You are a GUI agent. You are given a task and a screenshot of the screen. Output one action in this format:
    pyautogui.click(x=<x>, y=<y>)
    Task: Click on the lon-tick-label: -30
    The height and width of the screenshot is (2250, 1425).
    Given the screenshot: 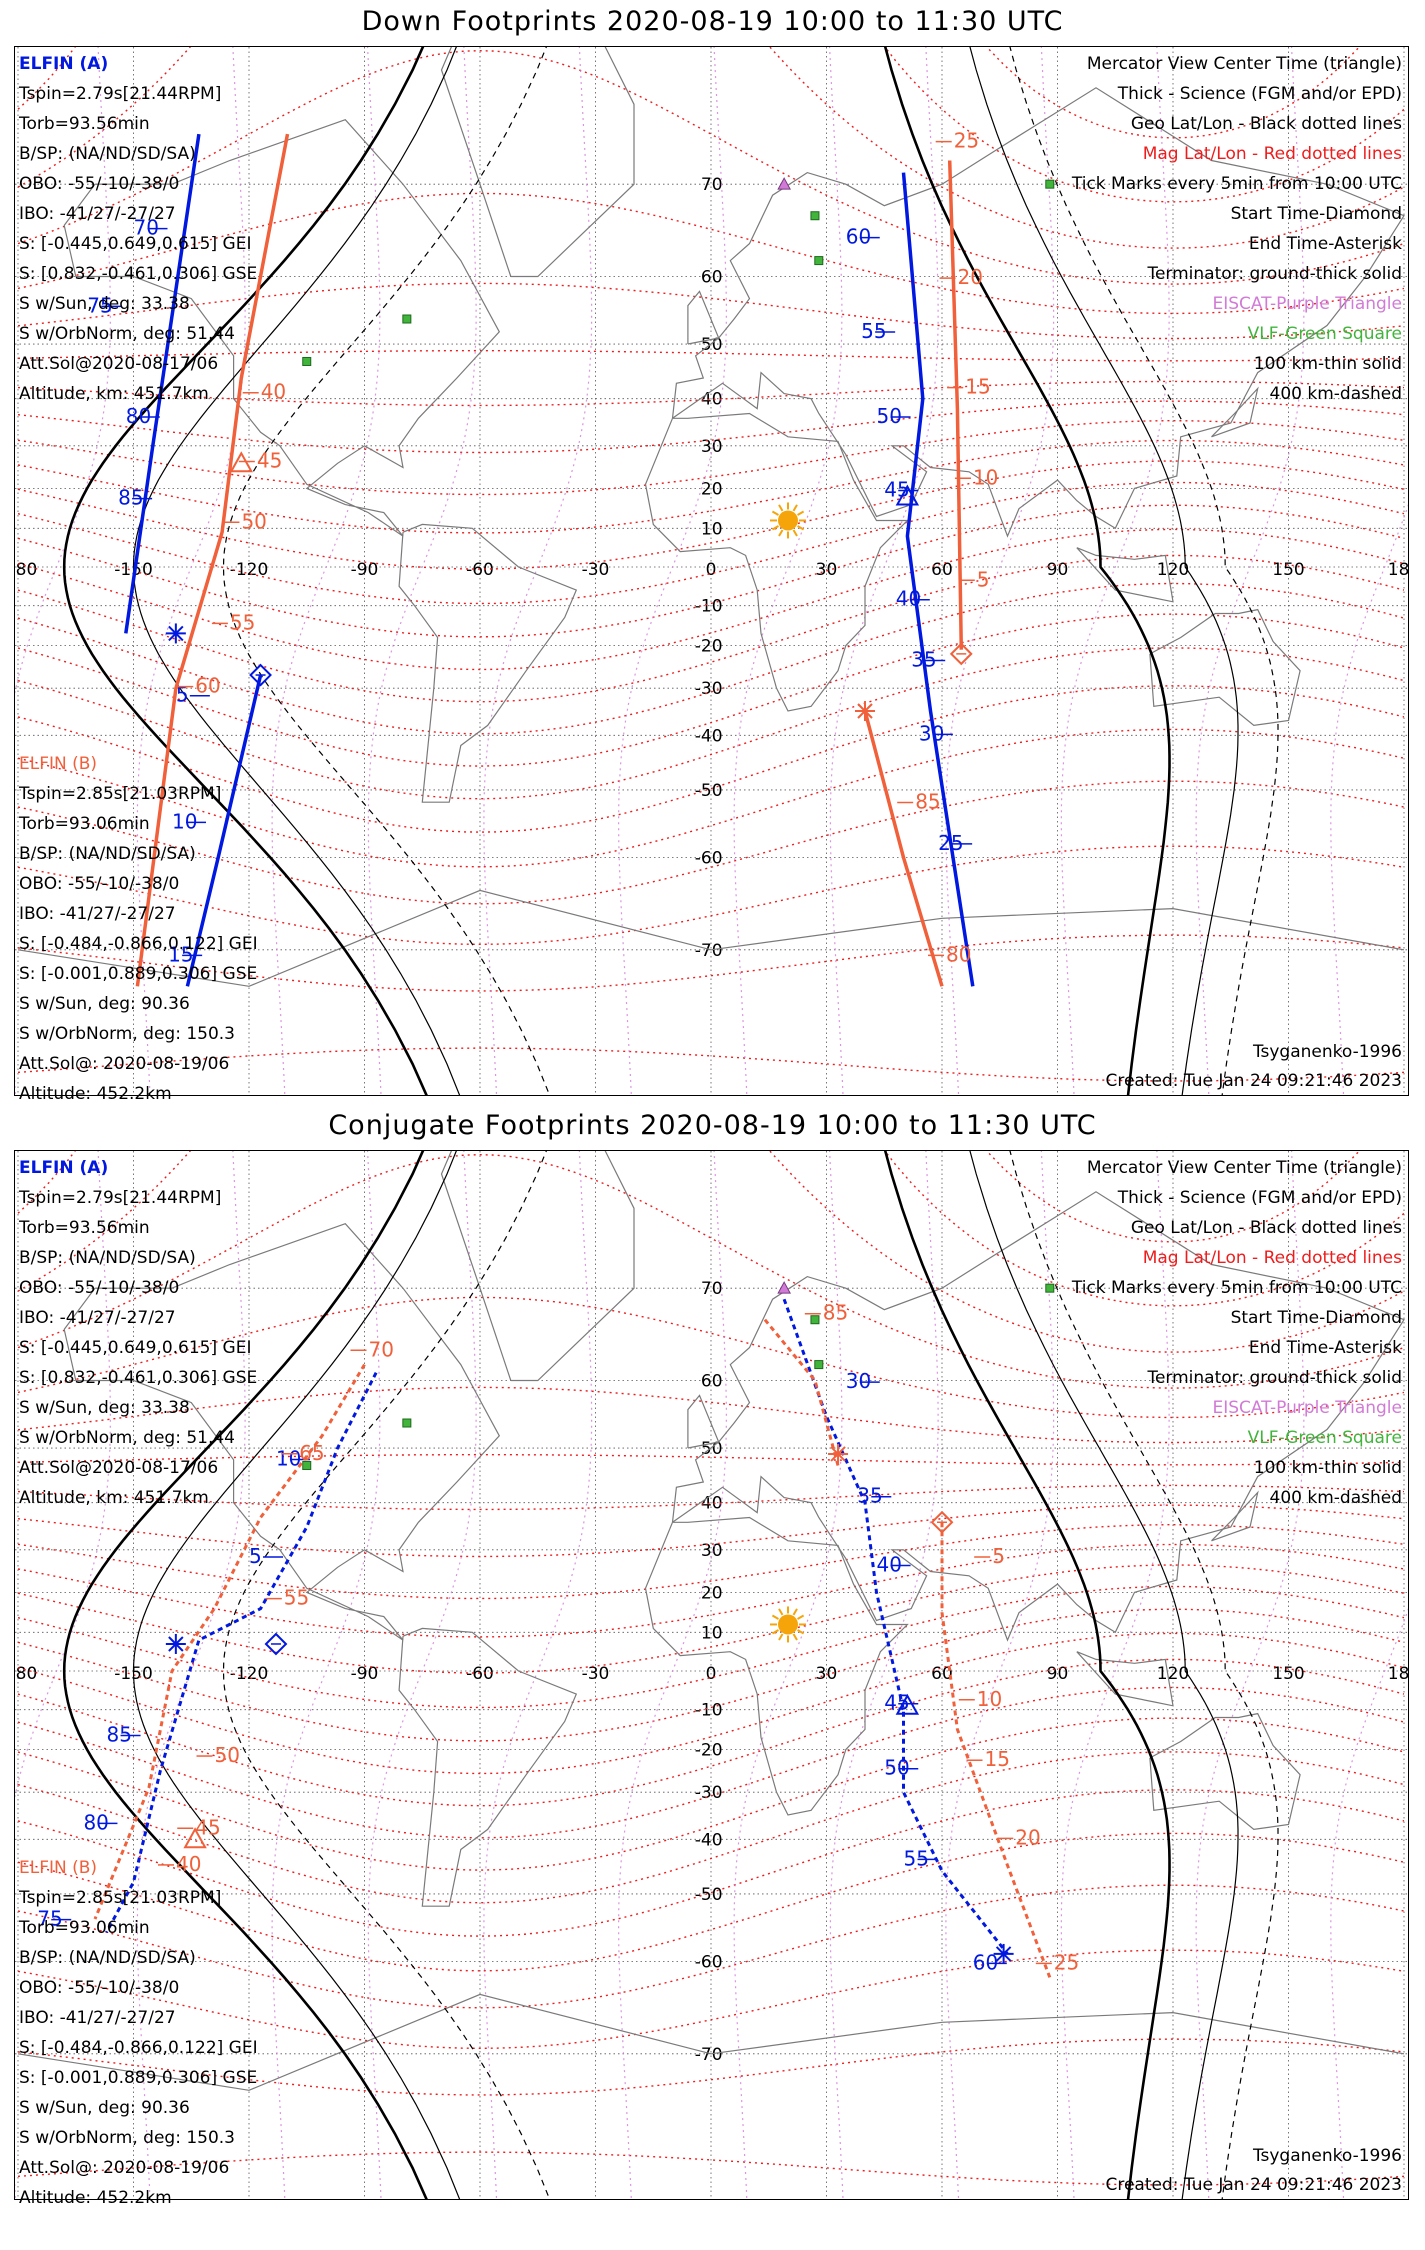 What is the action you would take?
    pyautogui.click(x=596, y=1674)
    